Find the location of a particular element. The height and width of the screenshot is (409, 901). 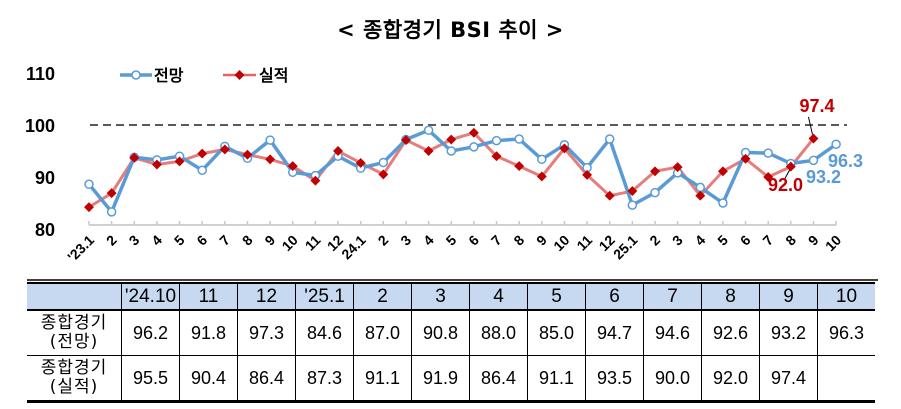

y-tick-label: 90 is located at coordinates (45, 178).